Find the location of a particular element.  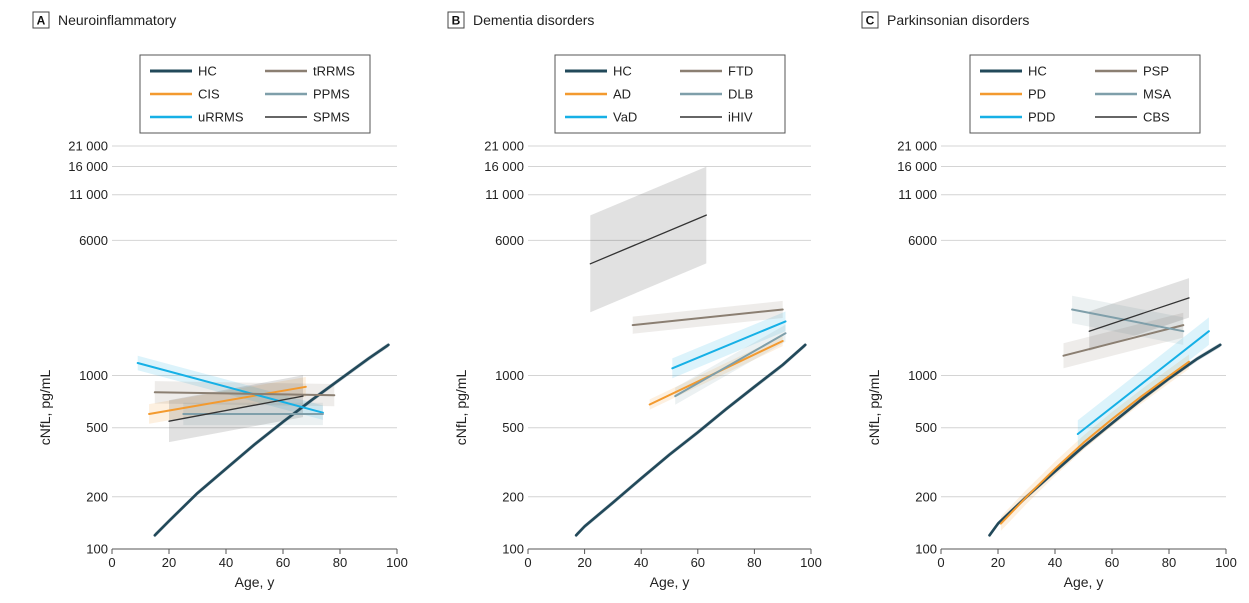

legend-label: PDD is located at coordinates (1041, 117).